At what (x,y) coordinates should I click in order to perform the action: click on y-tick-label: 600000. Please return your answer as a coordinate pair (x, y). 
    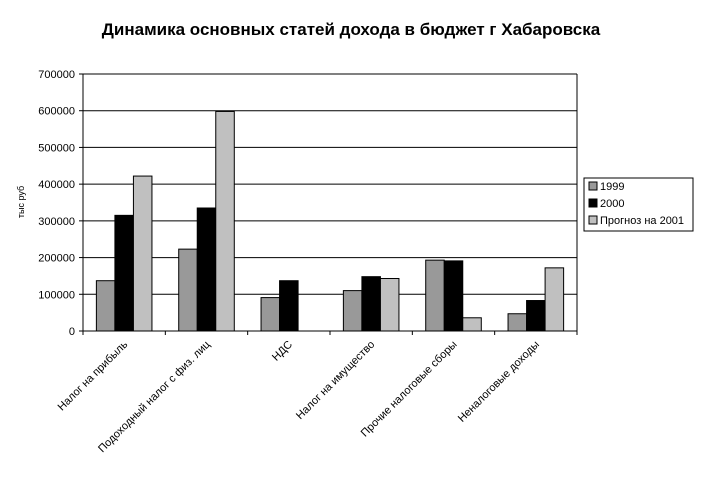
    Looking at the image, I should click on (56, 112).